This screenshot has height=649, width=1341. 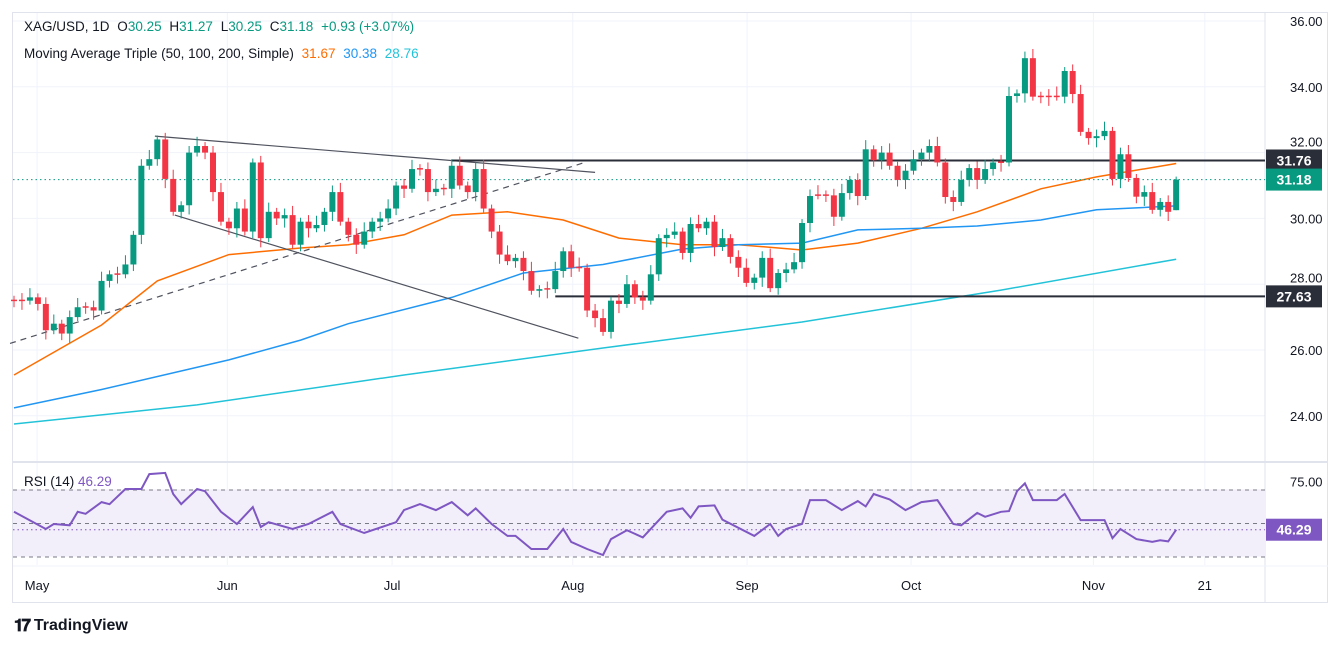 What do you see at coordinates (67, 26) in the screenshot?
I see `symbol-label: XAG/USD, 1D` at bounding box center [67, 26].